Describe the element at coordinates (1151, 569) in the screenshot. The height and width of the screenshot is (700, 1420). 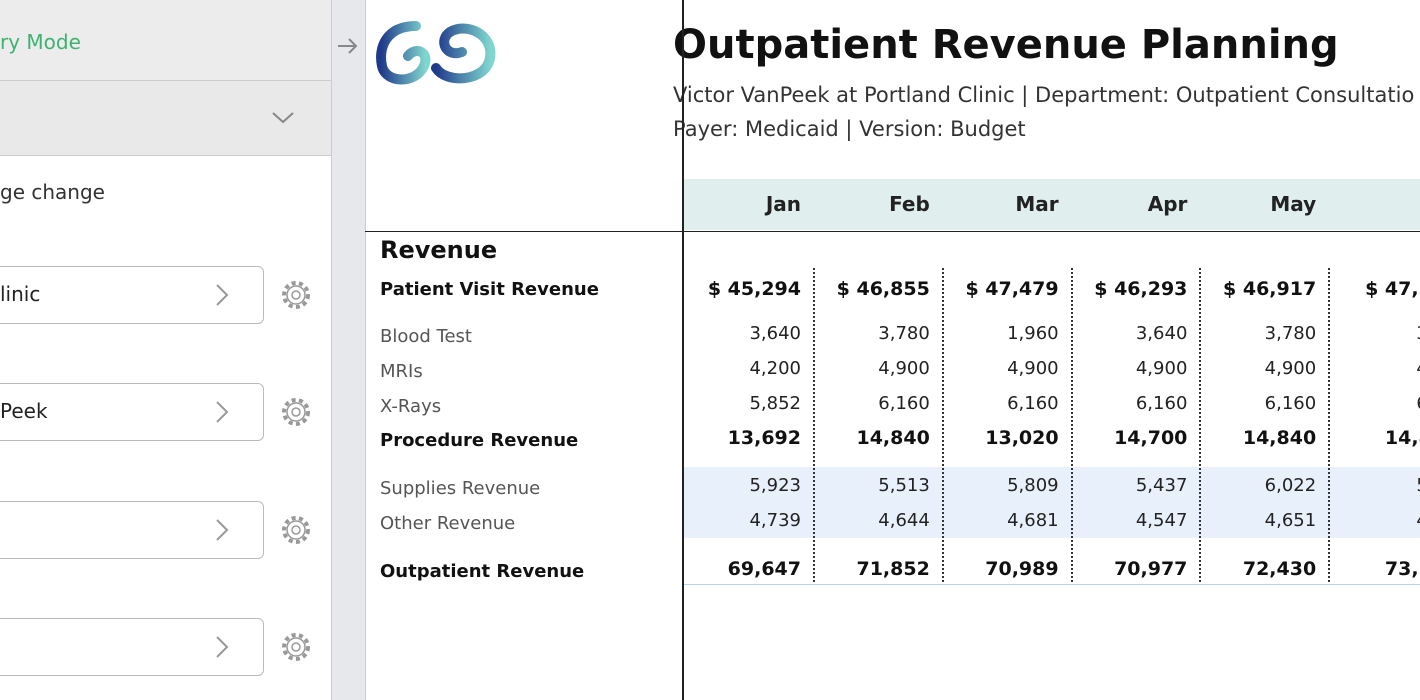
I see `cell: 70,977` at that location.